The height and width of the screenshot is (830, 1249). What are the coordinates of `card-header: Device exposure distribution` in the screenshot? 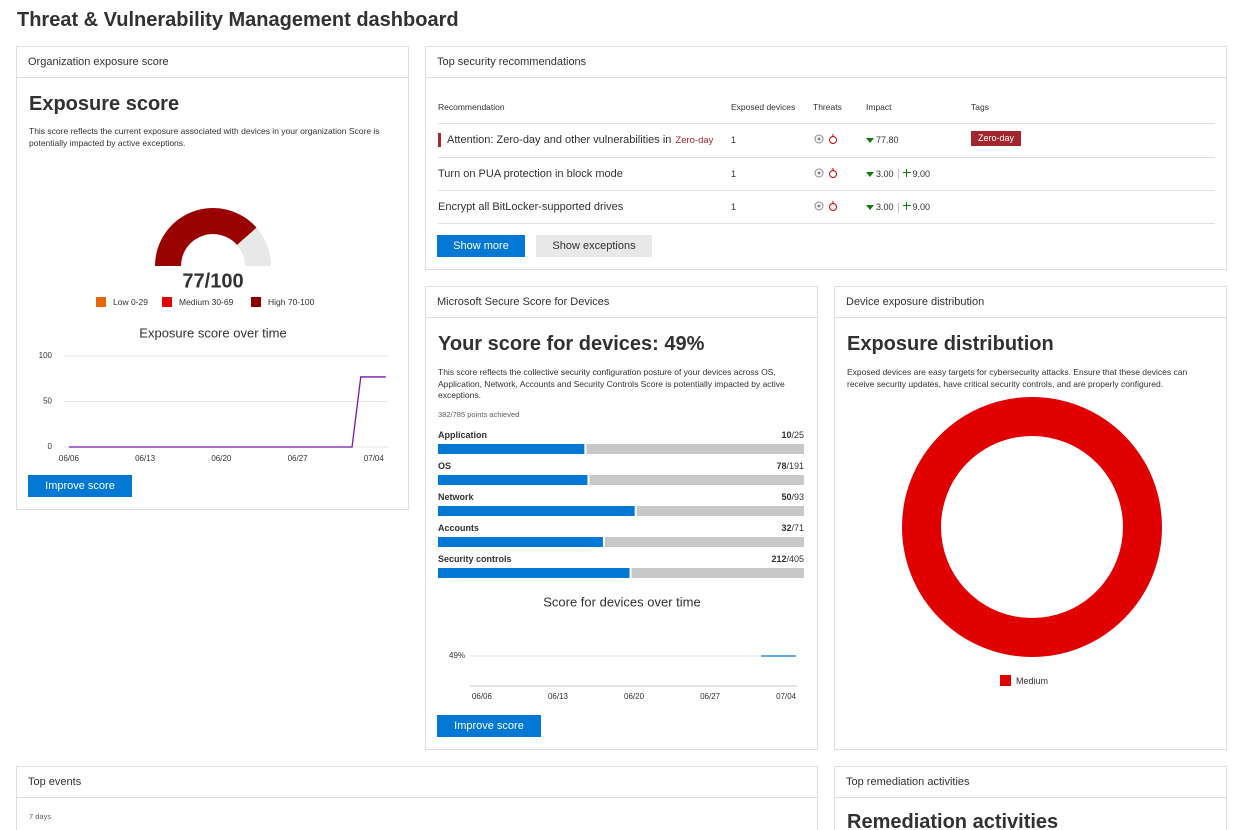 It's located at (915, 302).